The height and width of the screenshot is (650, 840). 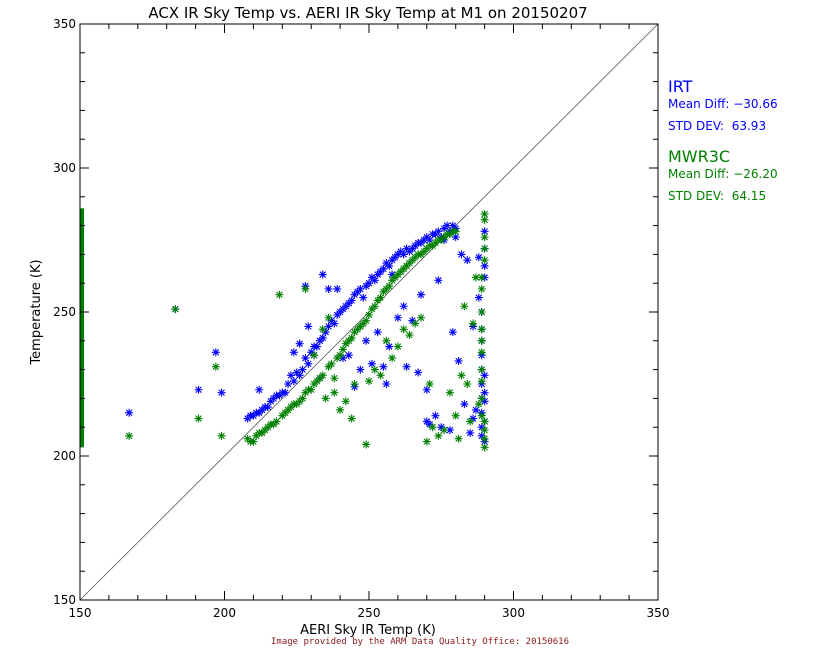 I want to click on x-axis-label: AERI Sky IR Temp (K), so click(x=368, y=630).